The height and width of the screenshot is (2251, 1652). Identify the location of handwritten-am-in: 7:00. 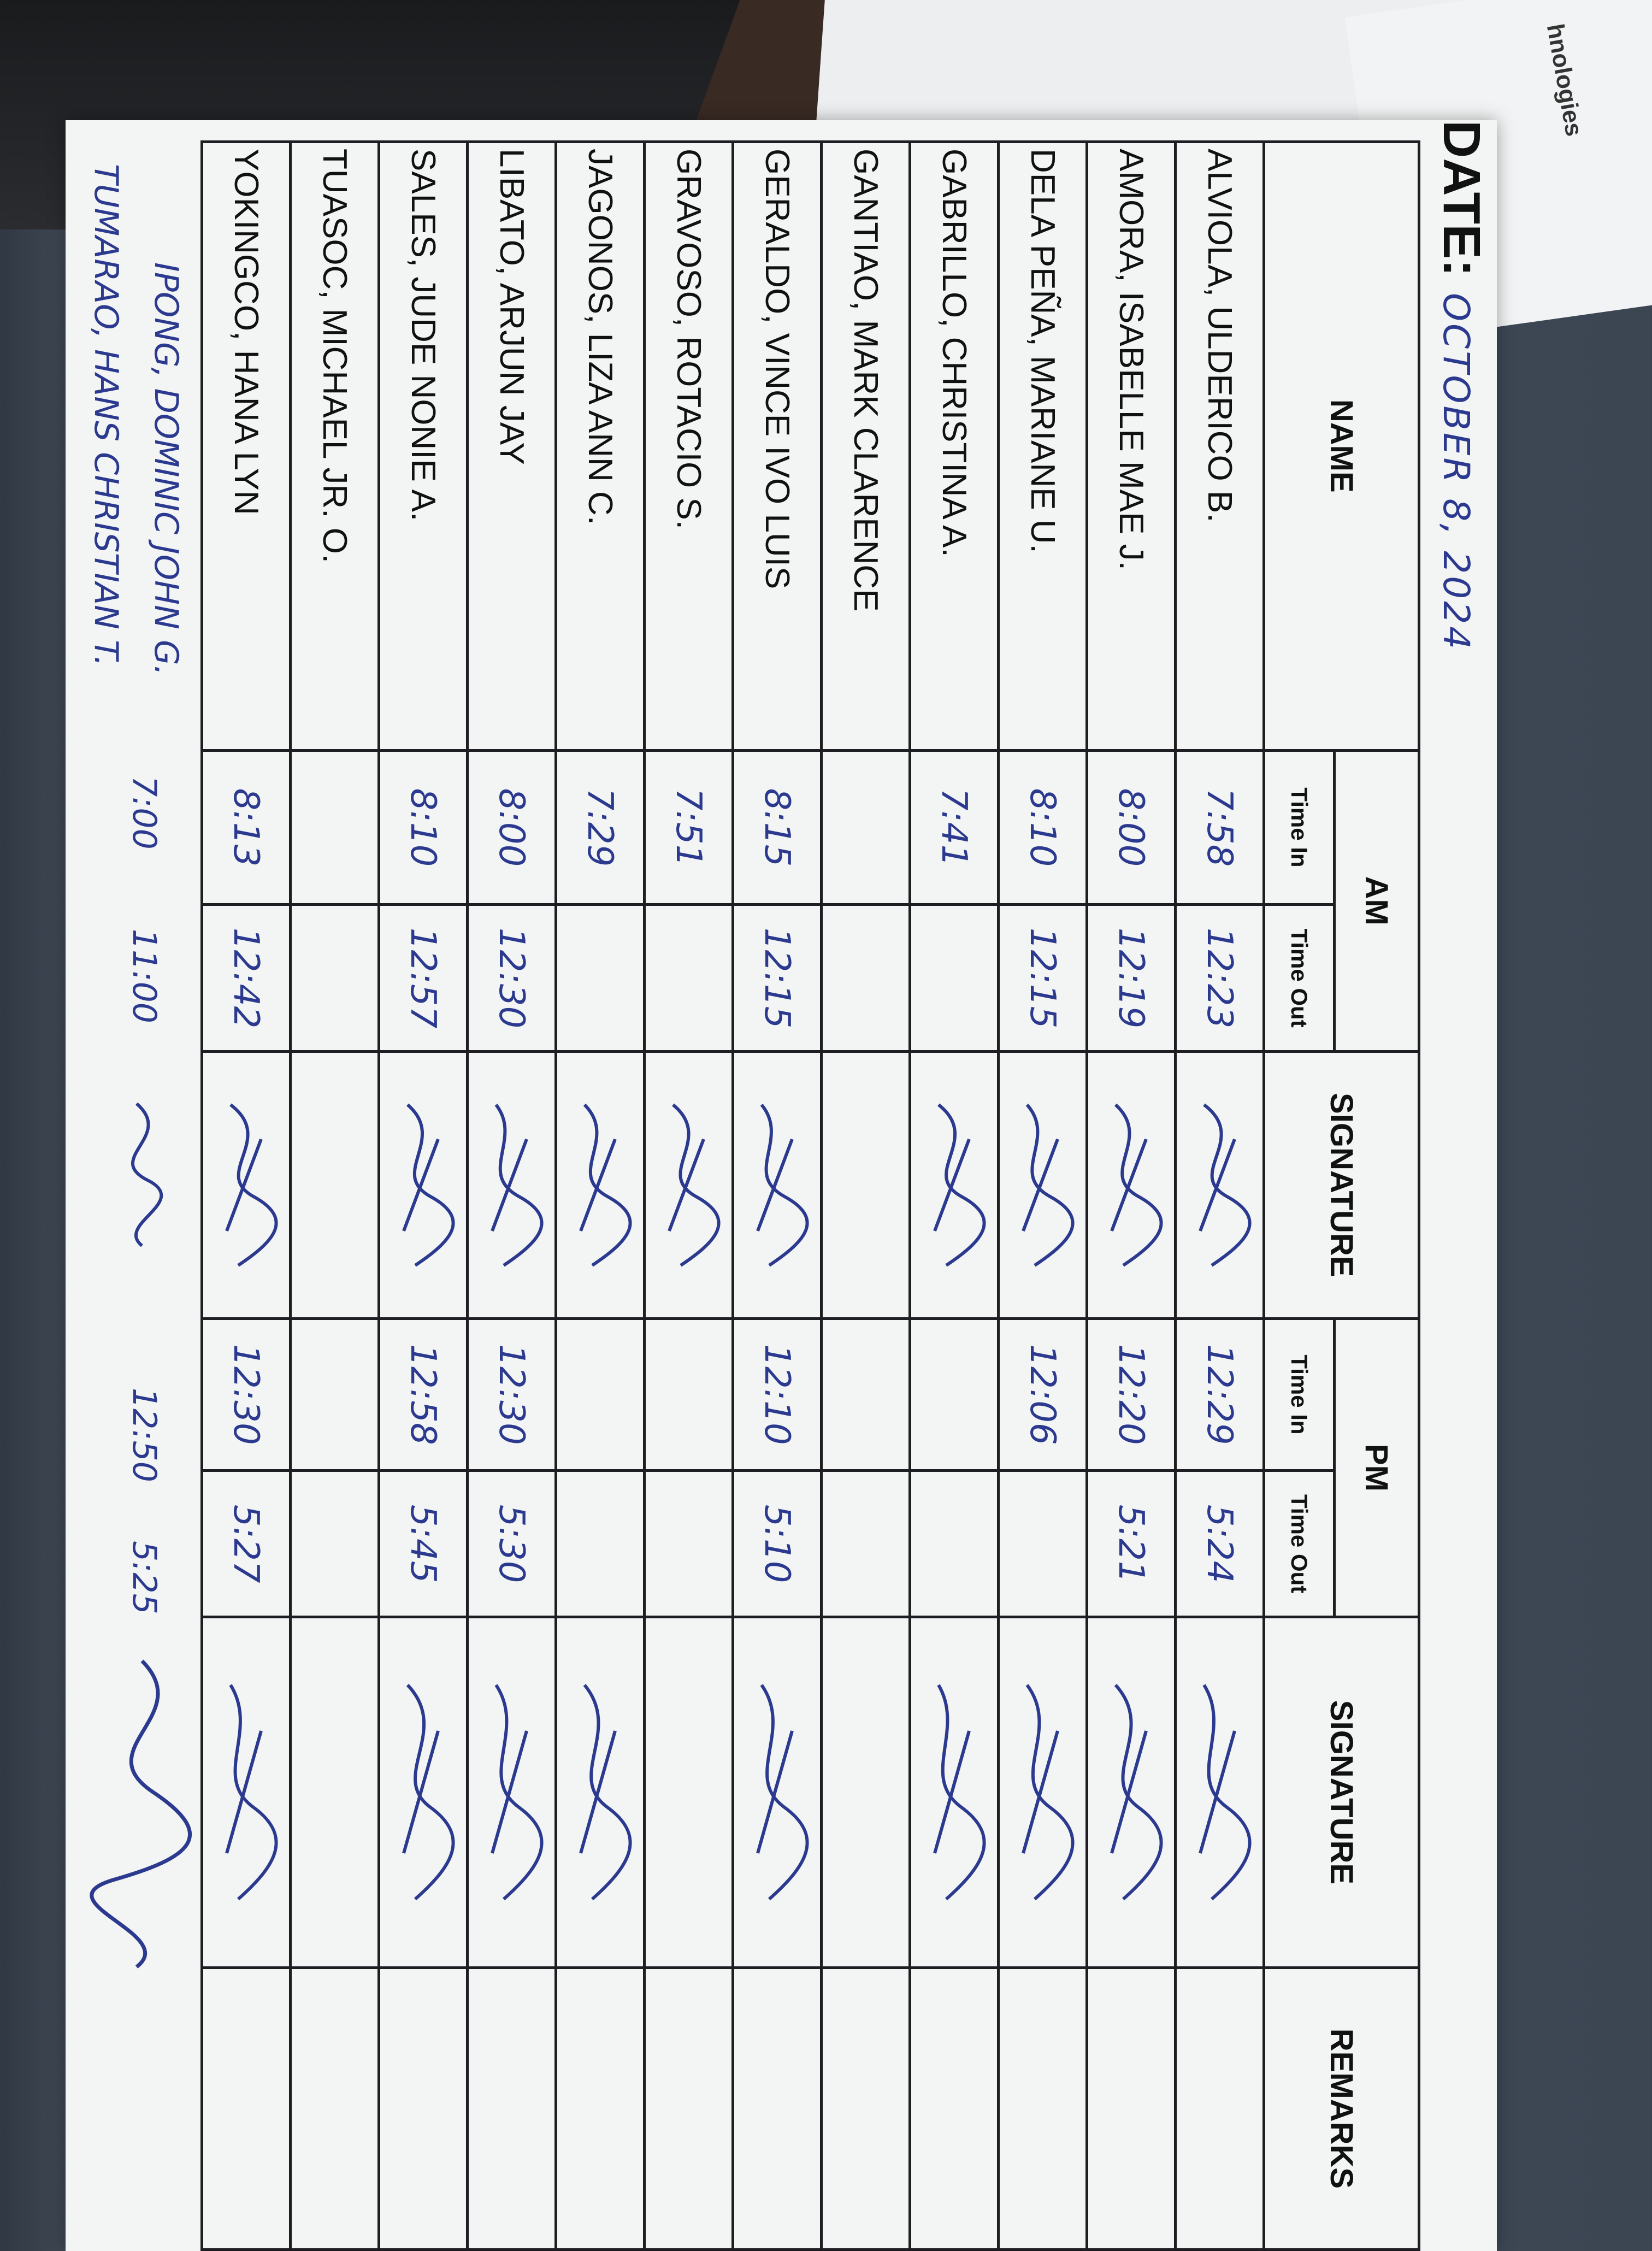
(144, 813).